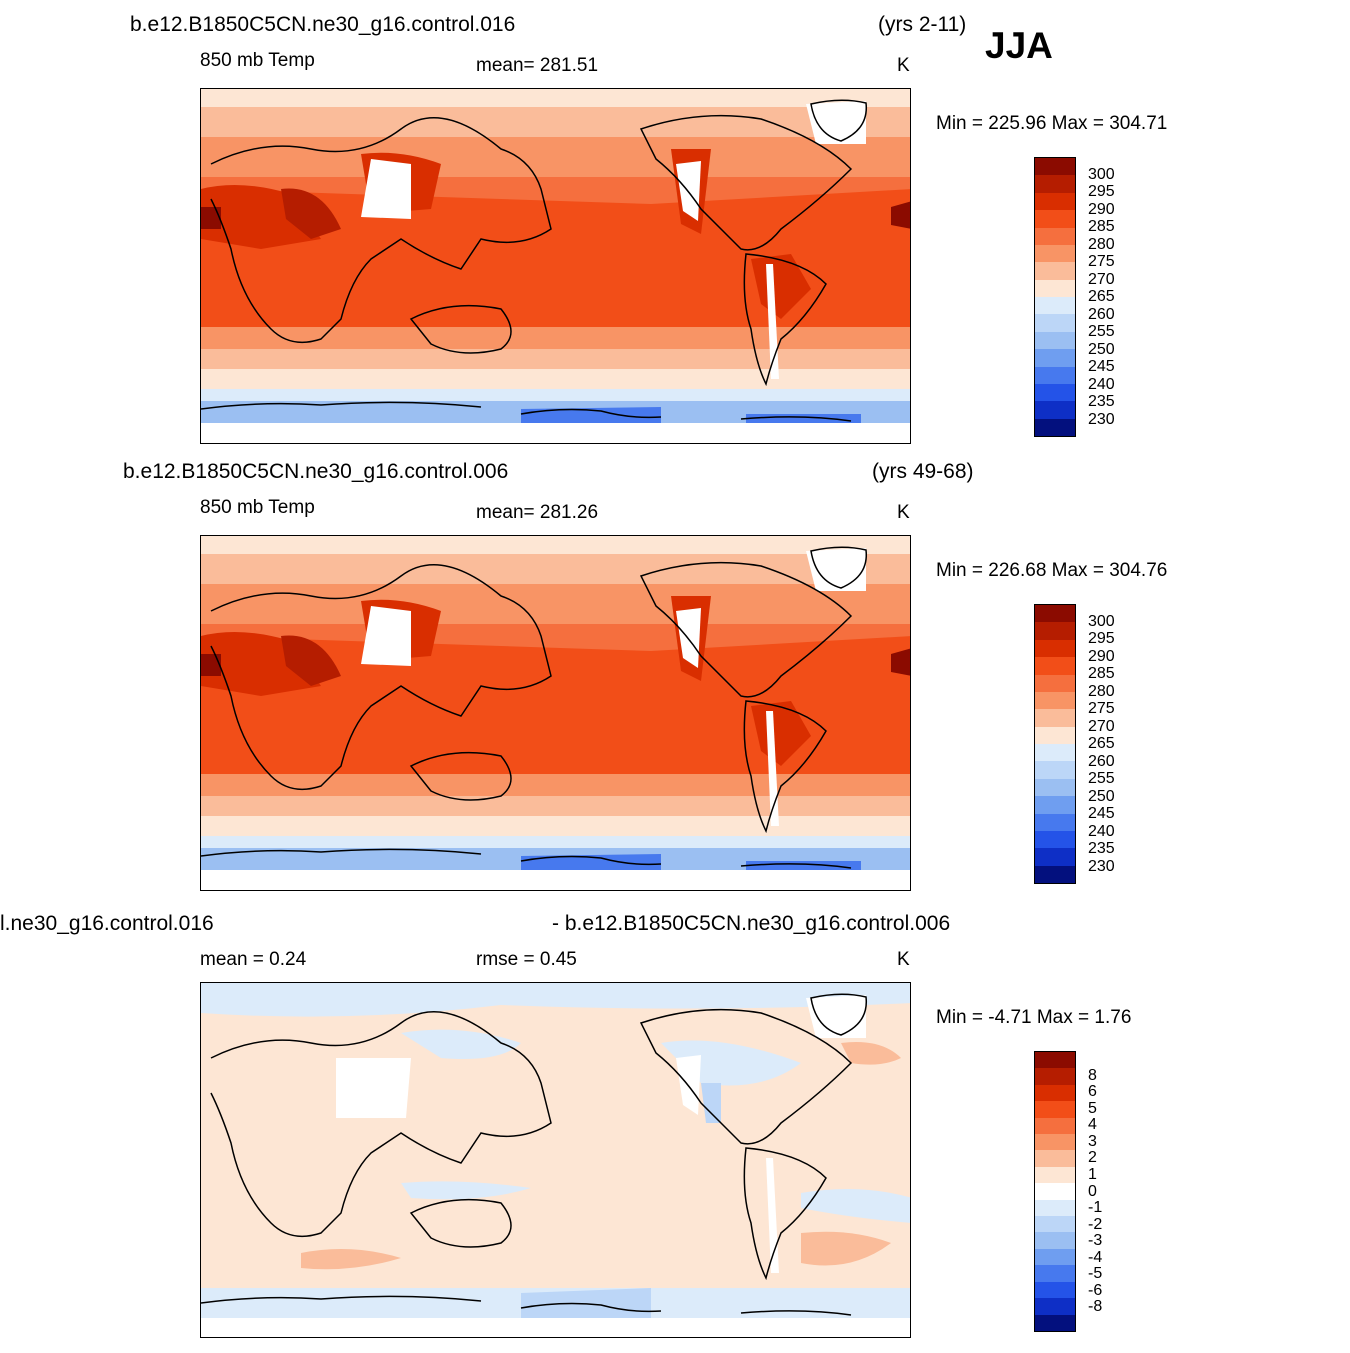  What do you see at coordinates (1101, 419) in the screenshot?
I see `colorbar-tick-label: 230` at bounding box center [1101, 419].